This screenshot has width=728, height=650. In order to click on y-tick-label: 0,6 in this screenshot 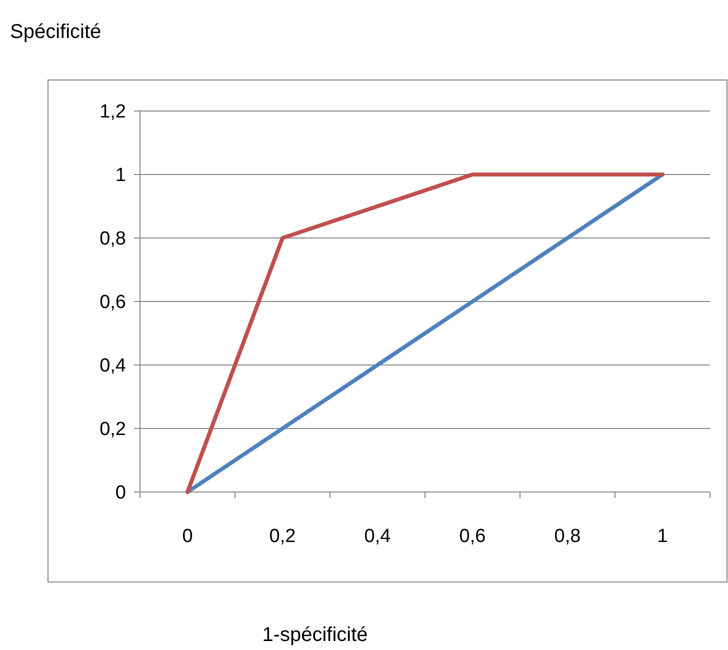, I will do `click(113, 303)`.